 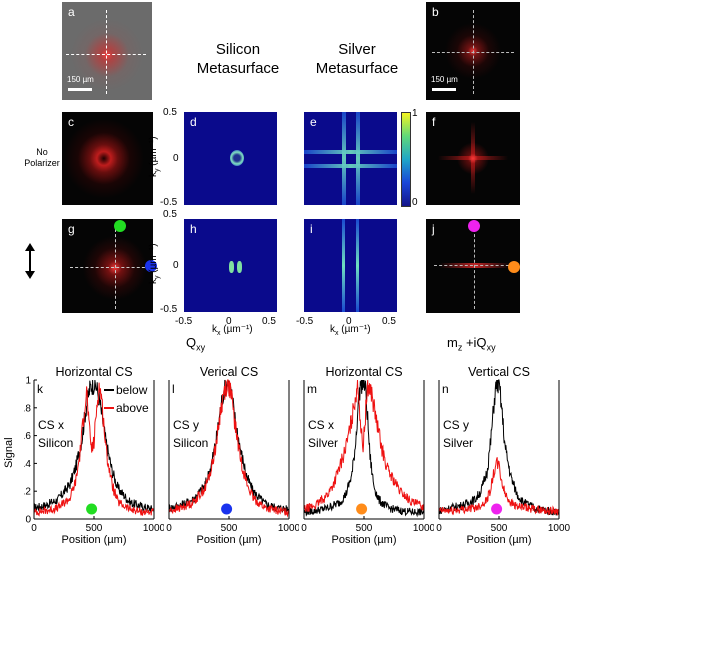 What do you see at coordinates (474, 342) in the screenshot?
I see `mz-plus-label: +iQ` at bounding box center [474, 342].